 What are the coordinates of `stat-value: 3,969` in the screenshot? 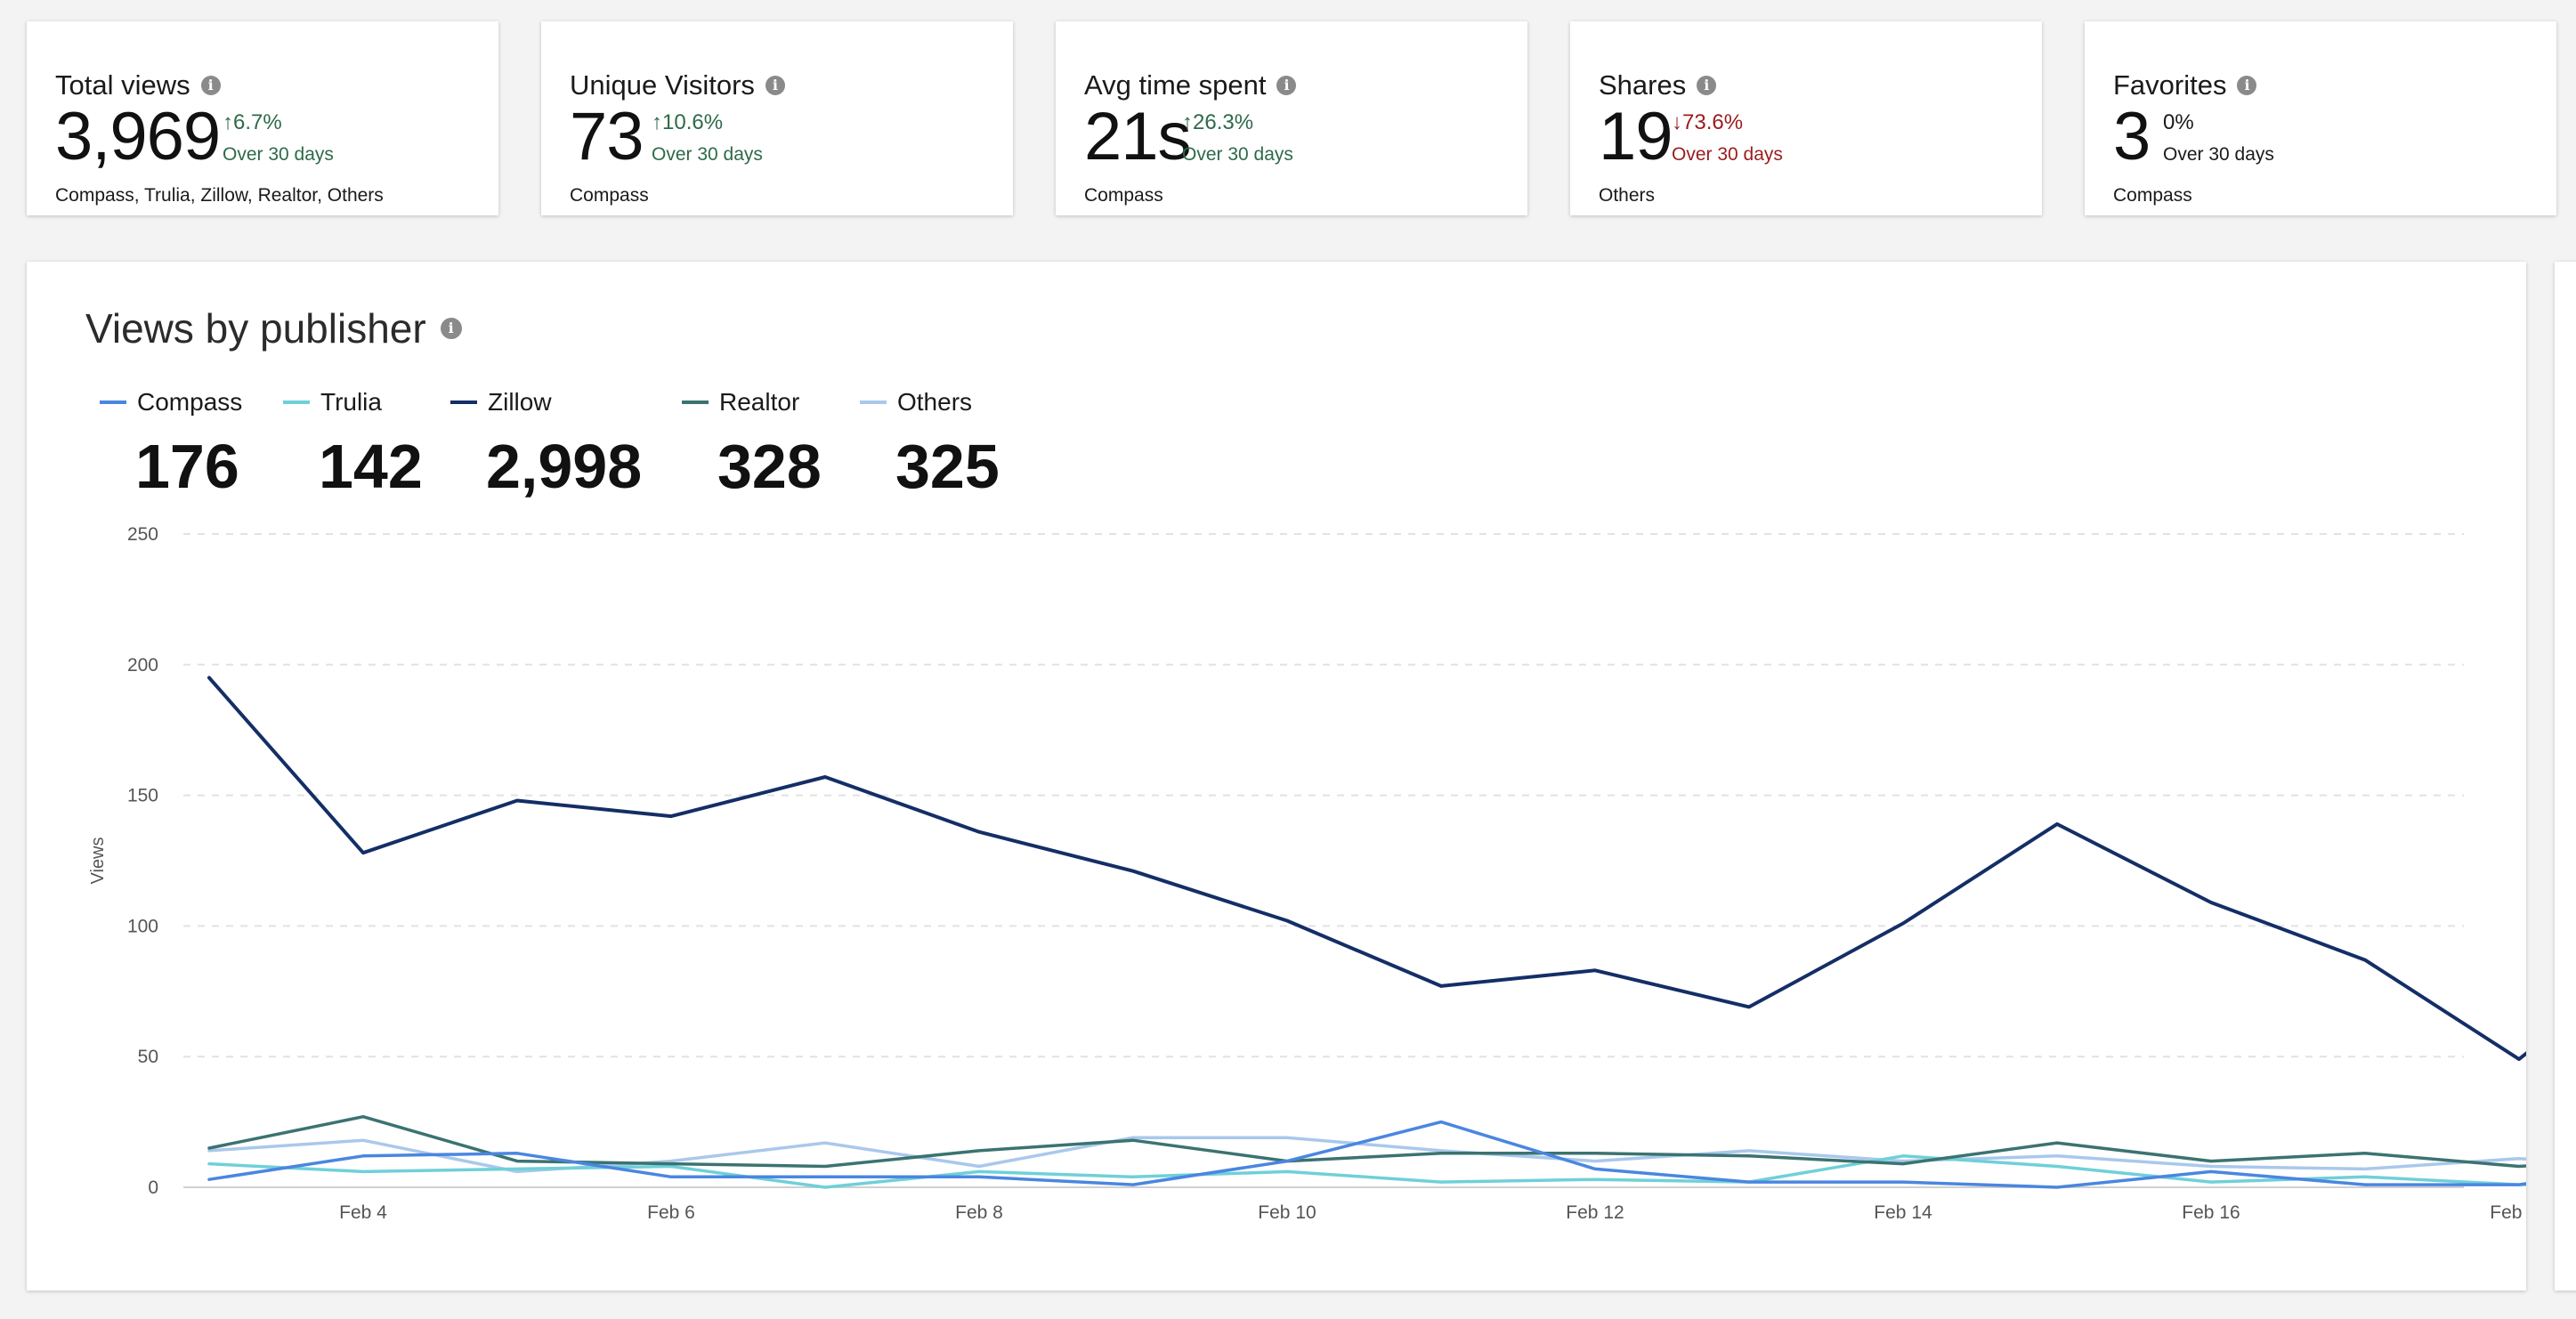 It's located at (138, 136).